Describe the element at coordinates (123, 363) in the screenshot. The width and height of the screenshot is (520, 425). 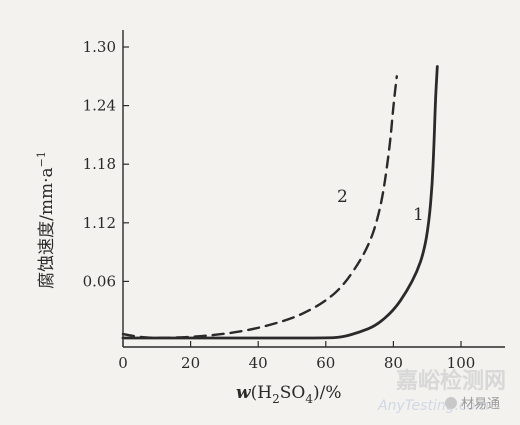
I see `x-tick-label: 0` at that location.